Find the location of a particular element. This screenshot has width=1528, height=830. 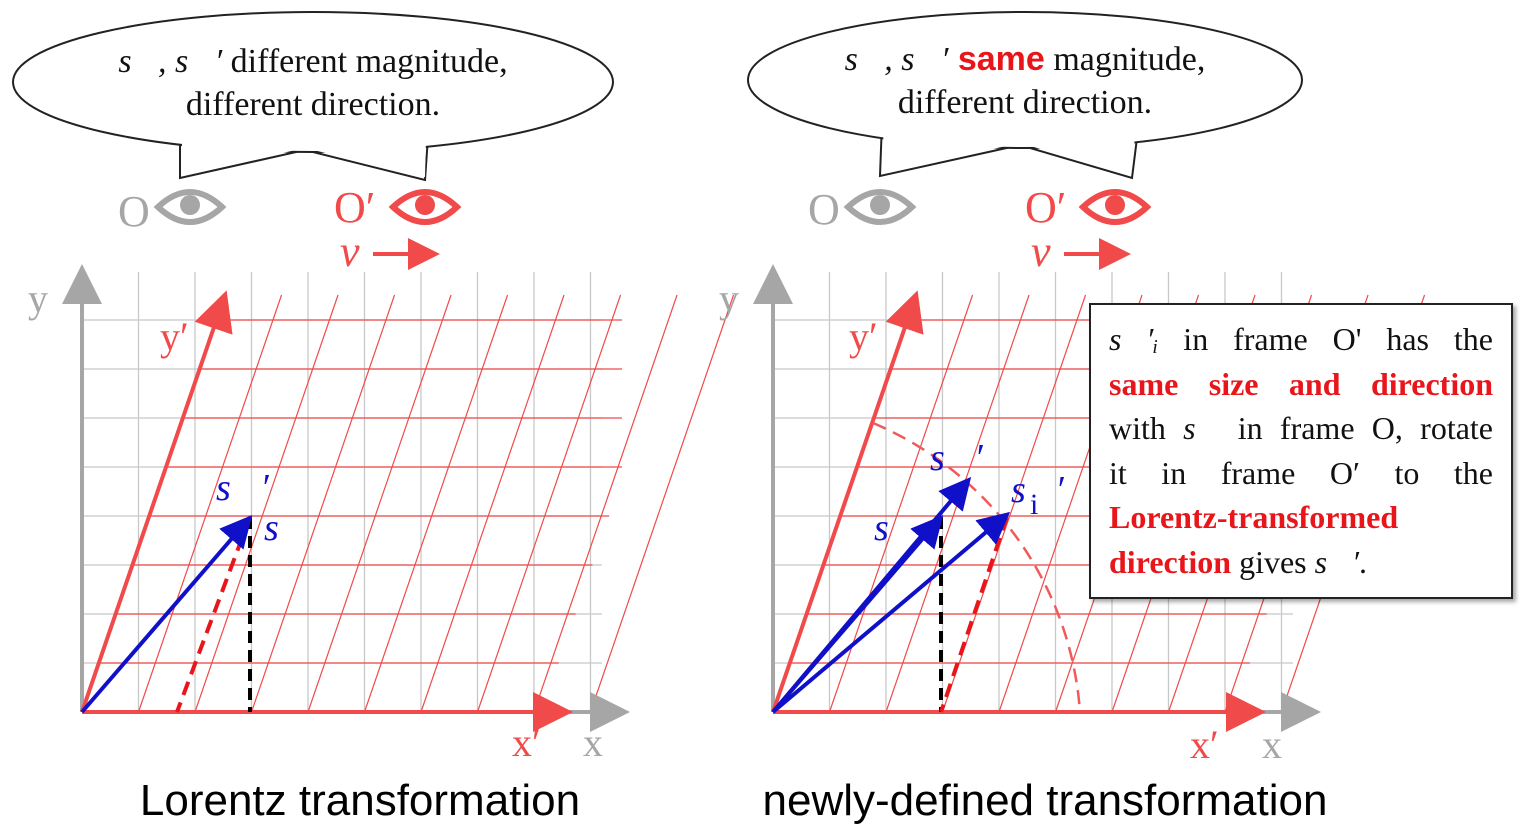

vector-si-prime-label: s⃗′i is located at coordinates (1037, 495).